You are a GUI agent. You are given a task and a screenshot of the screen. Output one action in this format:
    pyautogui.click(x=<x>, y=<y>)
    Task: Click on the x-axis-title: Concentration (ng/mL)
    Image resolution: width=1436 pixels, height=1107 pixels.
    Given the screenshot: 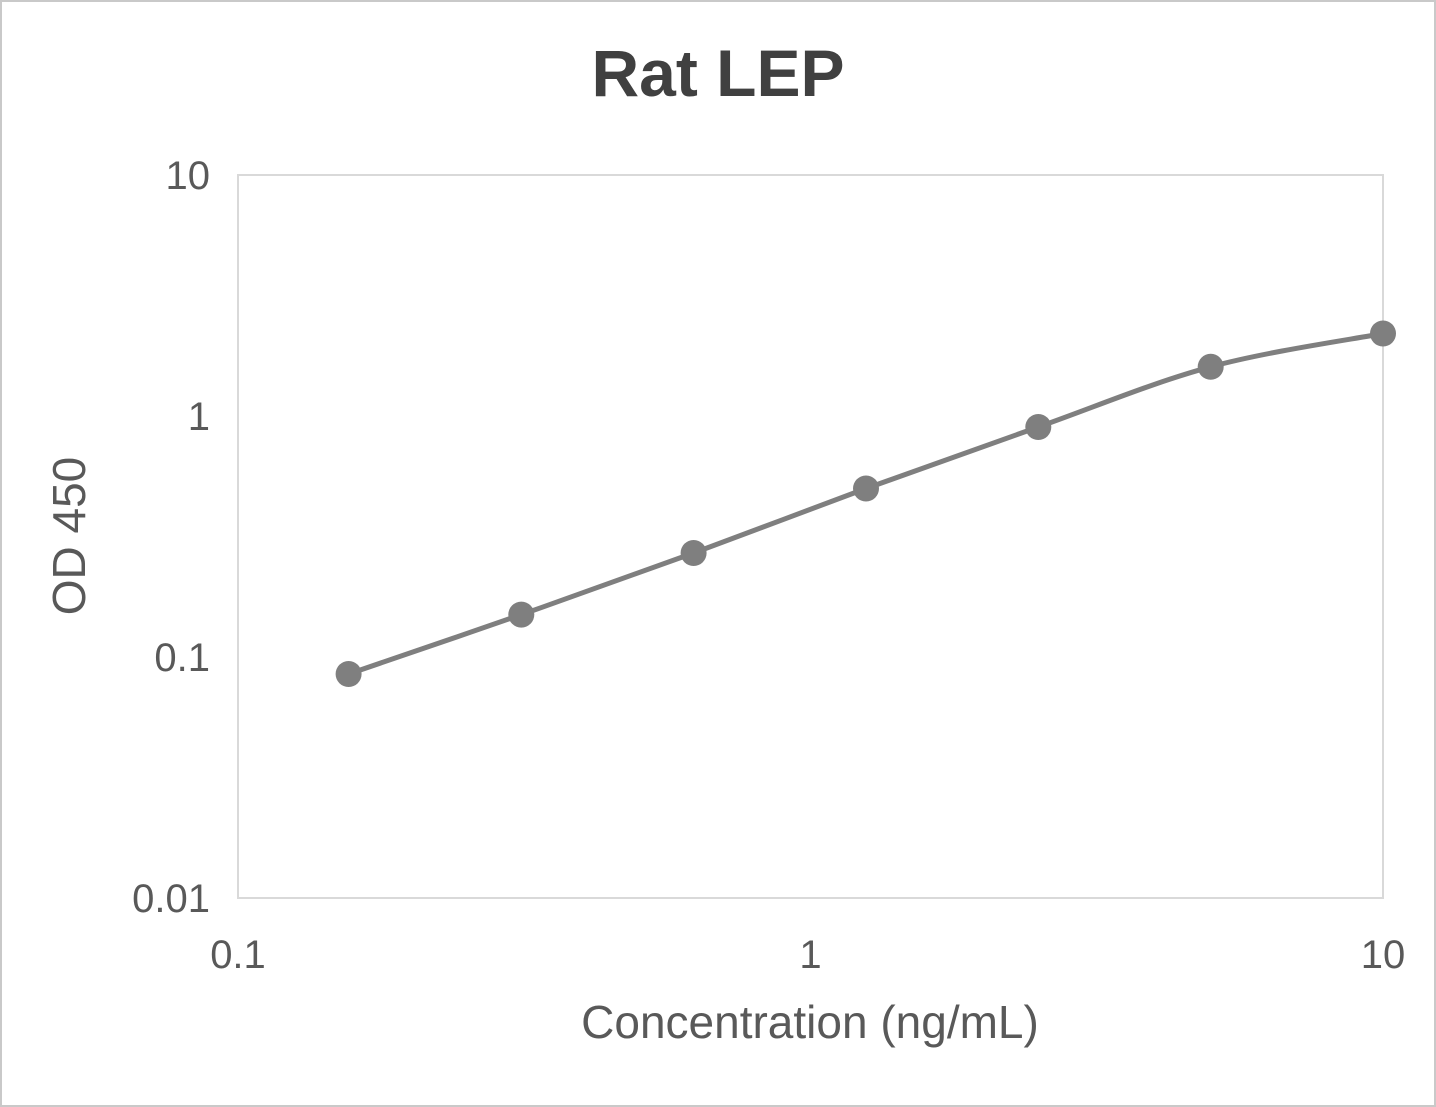 What is the action you would take?
    pyautogui.click(x=810, y=1022)
    